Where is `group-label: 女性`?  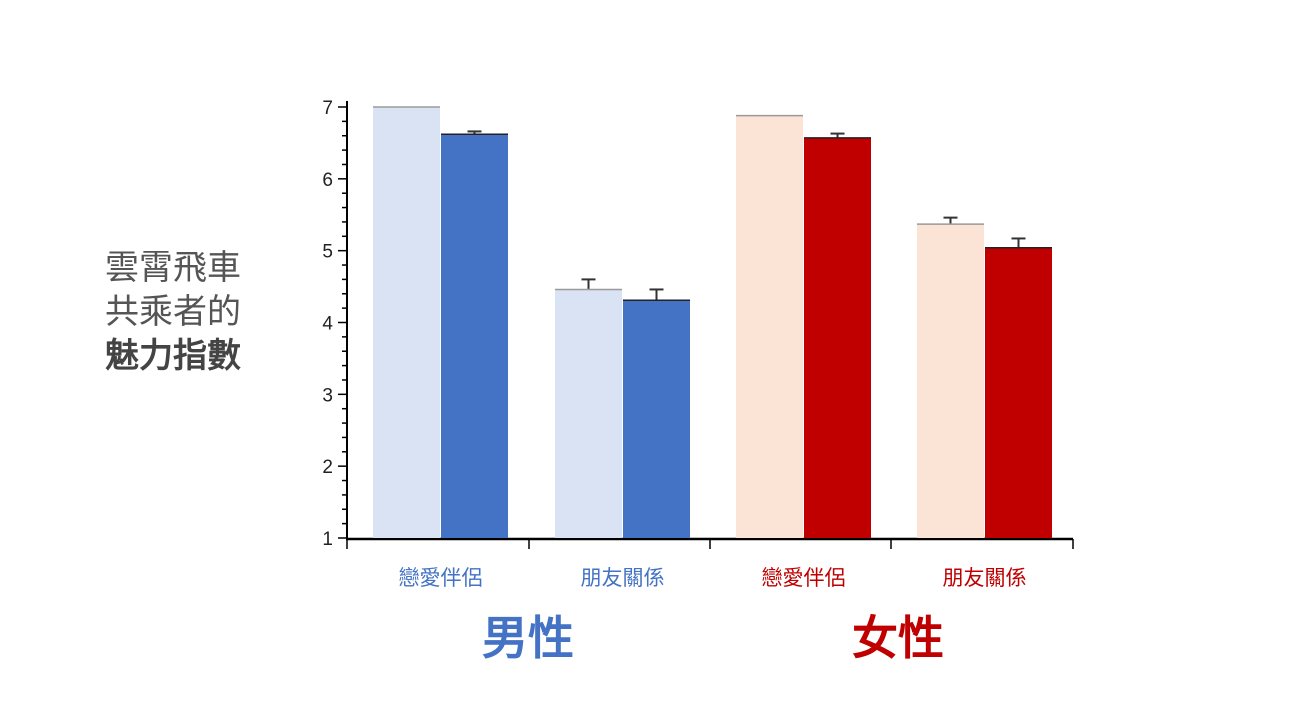
group-label: 女性 is located at coordinates (898, 638).